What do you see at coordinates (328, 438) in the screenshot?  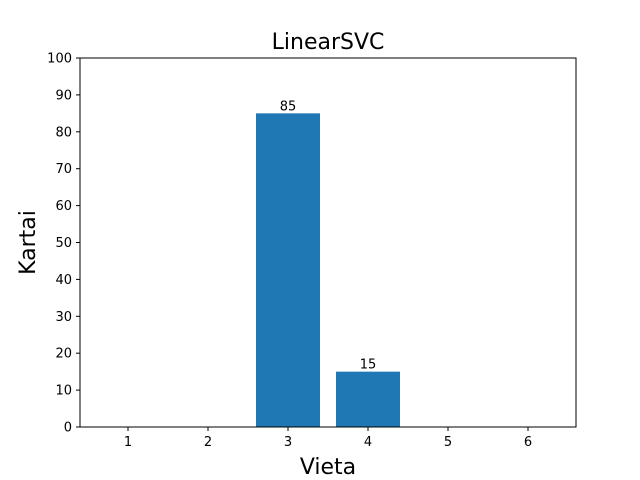 I see `x-axis: 1 2 3 4 5 6` at bounding box center [328, 438].